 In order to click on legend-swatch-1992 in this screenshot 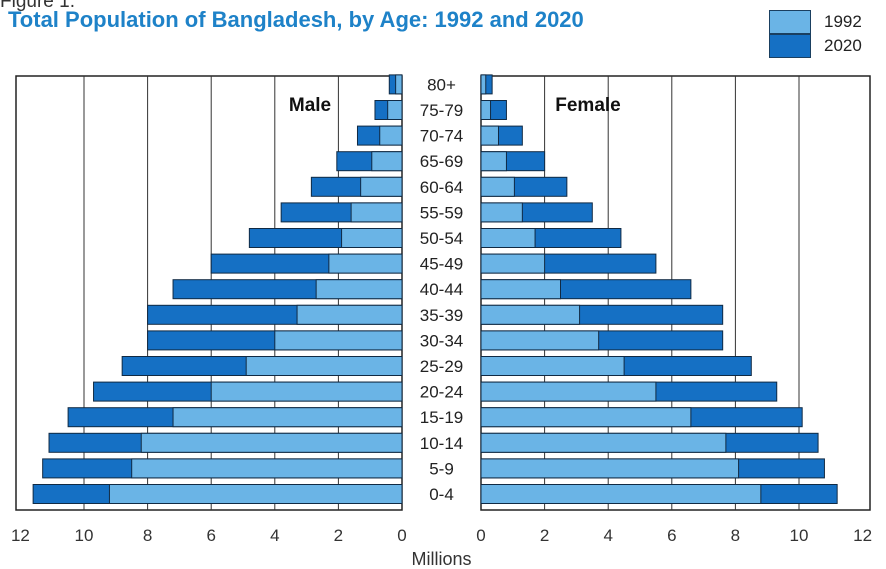, I will do `click(790, 22)`.